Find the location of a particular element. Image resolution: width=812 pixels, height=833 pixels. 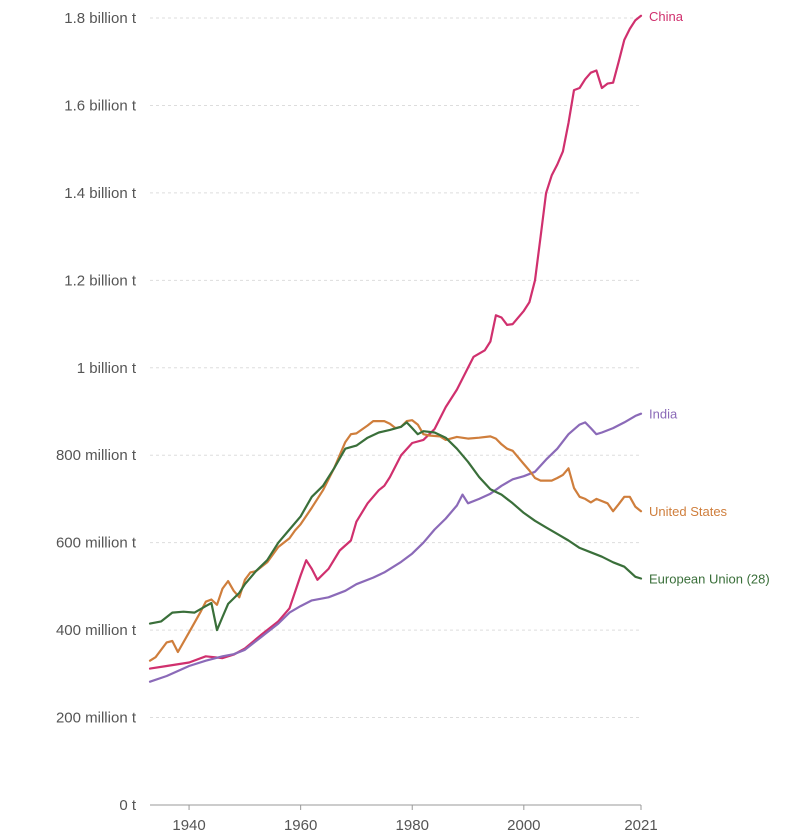

x-axis is located at coordinates (396, 807).